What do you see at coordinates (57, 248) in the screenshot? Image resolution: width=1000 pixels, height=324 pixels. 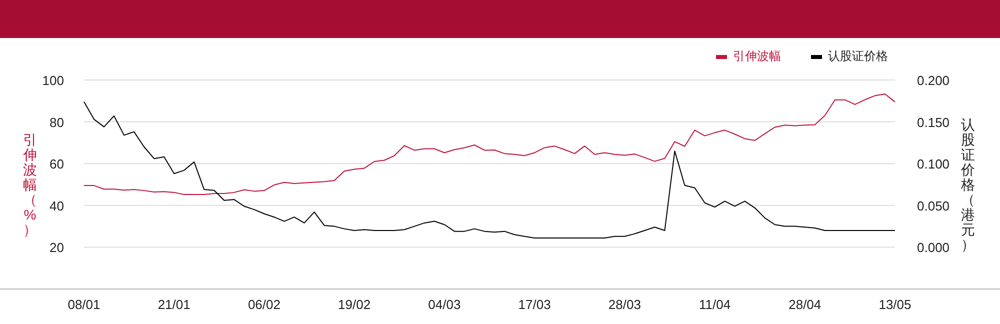 I see `y-tick-label: 20` at bounding box center [57, 248].